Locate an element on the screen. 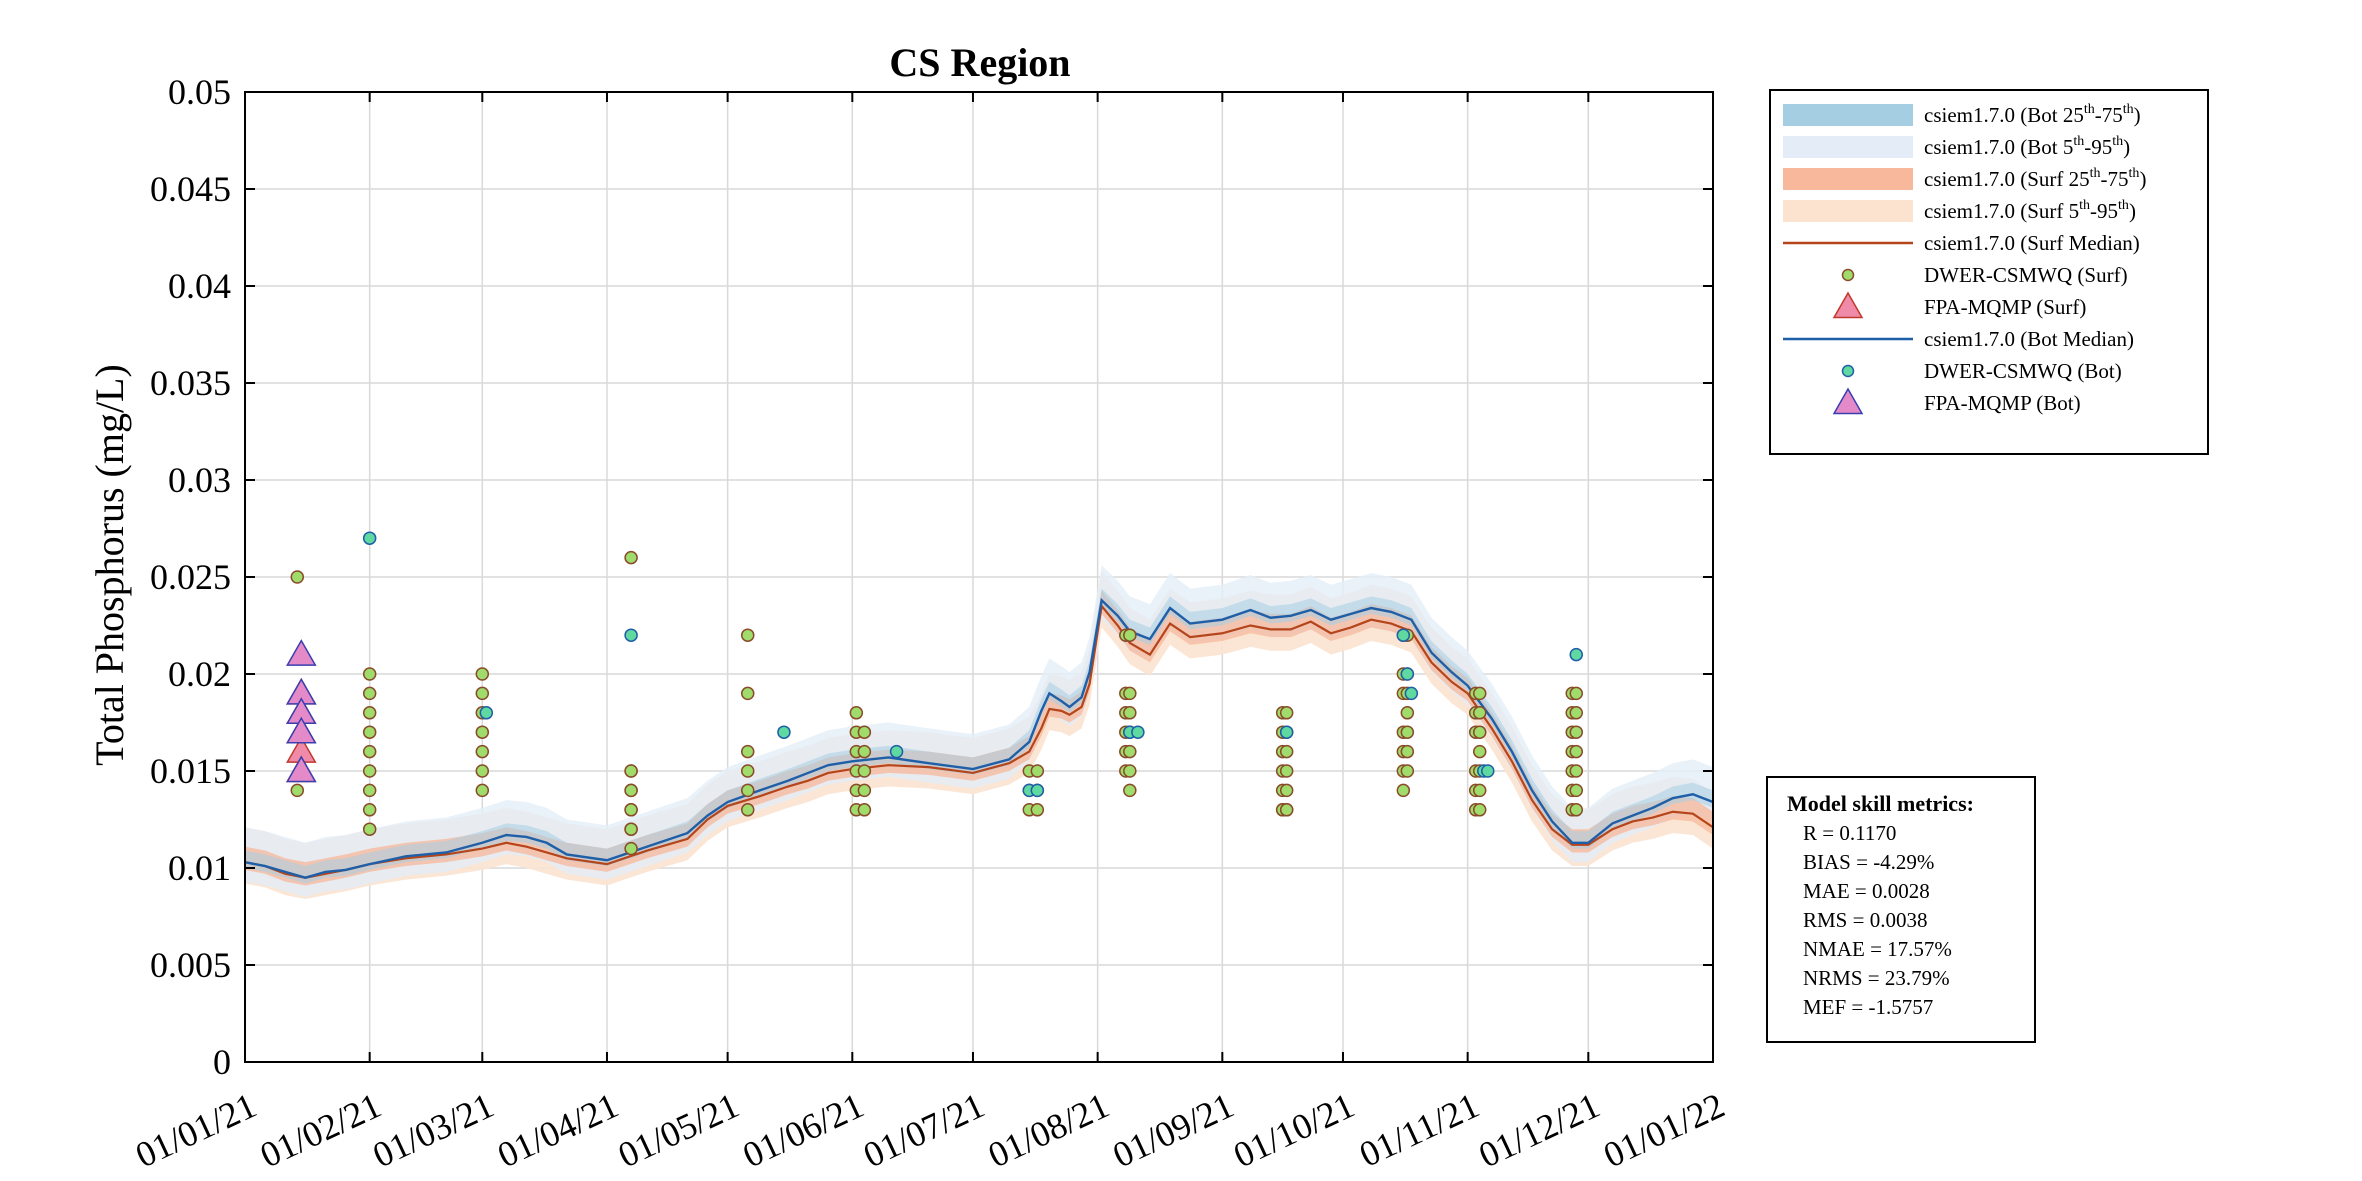 Image resolution: width=2362 pixels, height=1181 pixels. metrics-line: R = 0.1170 is located at coordinates (1849, 833).